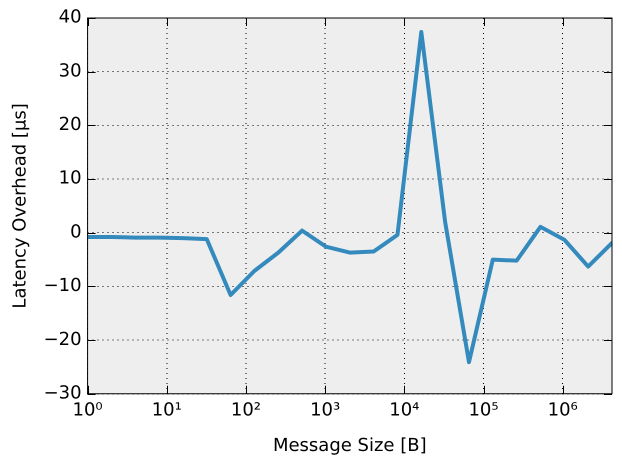  Describe the element at coordinates (483, 409) in the screenshot. I see `x-tick-label: 10⁵` at that location.